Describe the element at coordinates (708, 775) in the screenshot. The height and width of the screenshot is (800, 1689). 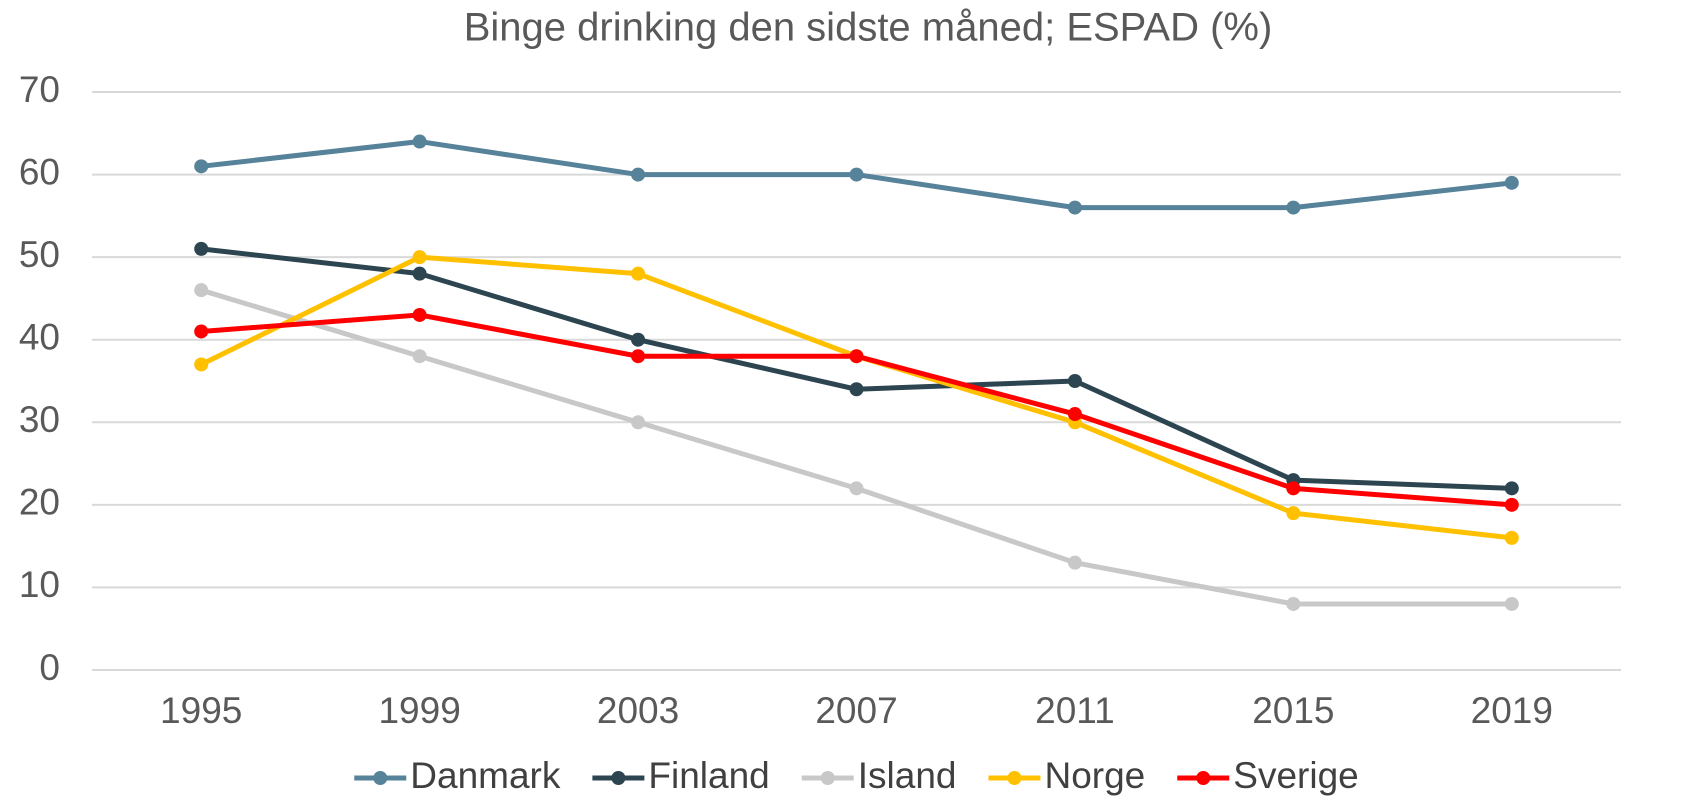
I see `legend-label: Finland` at that location.